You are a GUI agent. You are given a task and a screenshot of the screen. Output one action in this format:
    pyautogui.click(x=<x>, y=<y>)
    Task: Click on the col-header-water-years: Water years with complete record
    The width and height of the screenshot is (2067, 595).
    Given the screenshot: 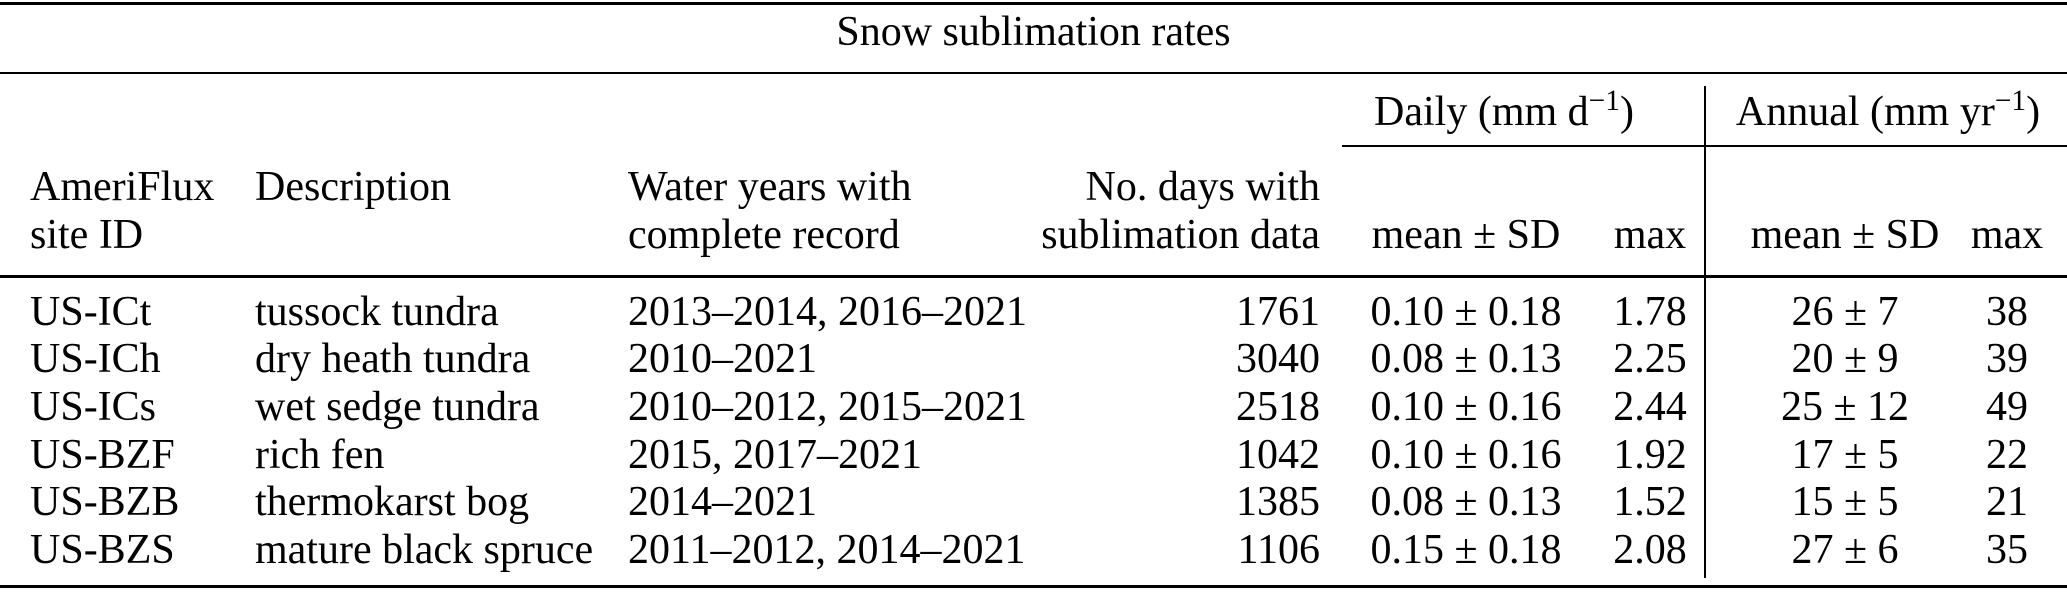 What is the action you would take?
    pyautogui.click(x=819, y=211)
    